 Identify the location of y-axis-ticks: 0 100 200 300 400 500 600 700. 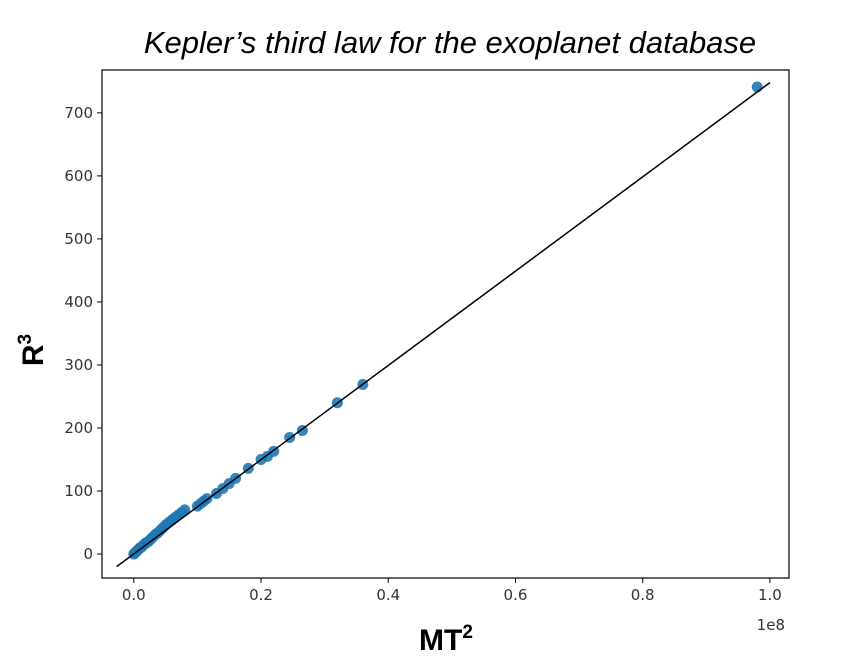
(83, 333).